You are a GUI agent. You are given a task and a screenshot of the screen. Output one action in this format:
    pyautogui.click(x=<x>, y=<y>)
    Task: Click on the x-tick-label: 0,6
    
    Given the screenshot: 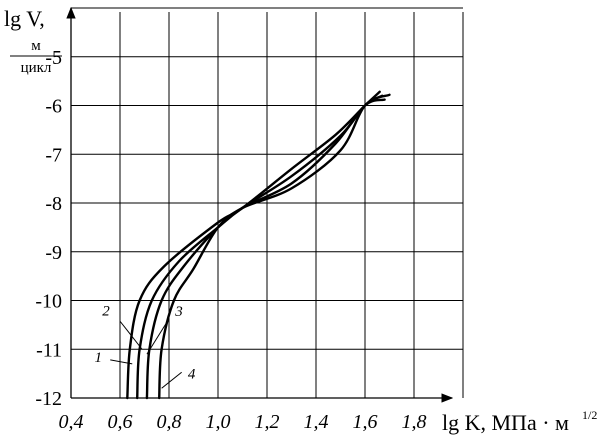 What is the action you would take?
    pyautogui.click(x=120, y=422)
    